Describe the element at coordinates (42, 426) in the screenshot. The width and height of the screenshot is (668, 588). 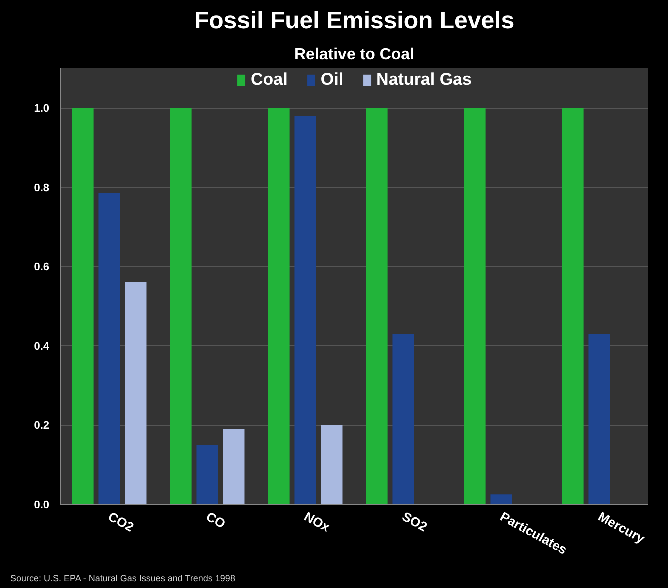
I see `y-tick-label: 0.2` at that location.